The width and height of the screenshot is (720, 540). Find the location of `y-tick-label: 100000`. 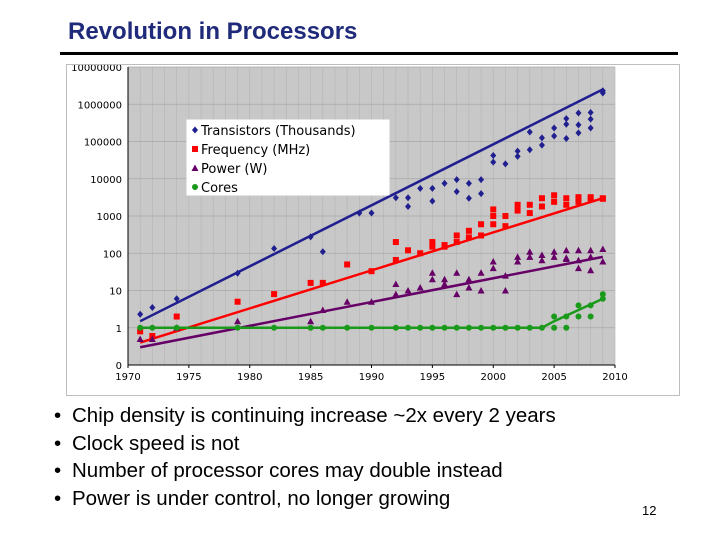

y-tick-label: 100000 is located at coordinates (103, 143).